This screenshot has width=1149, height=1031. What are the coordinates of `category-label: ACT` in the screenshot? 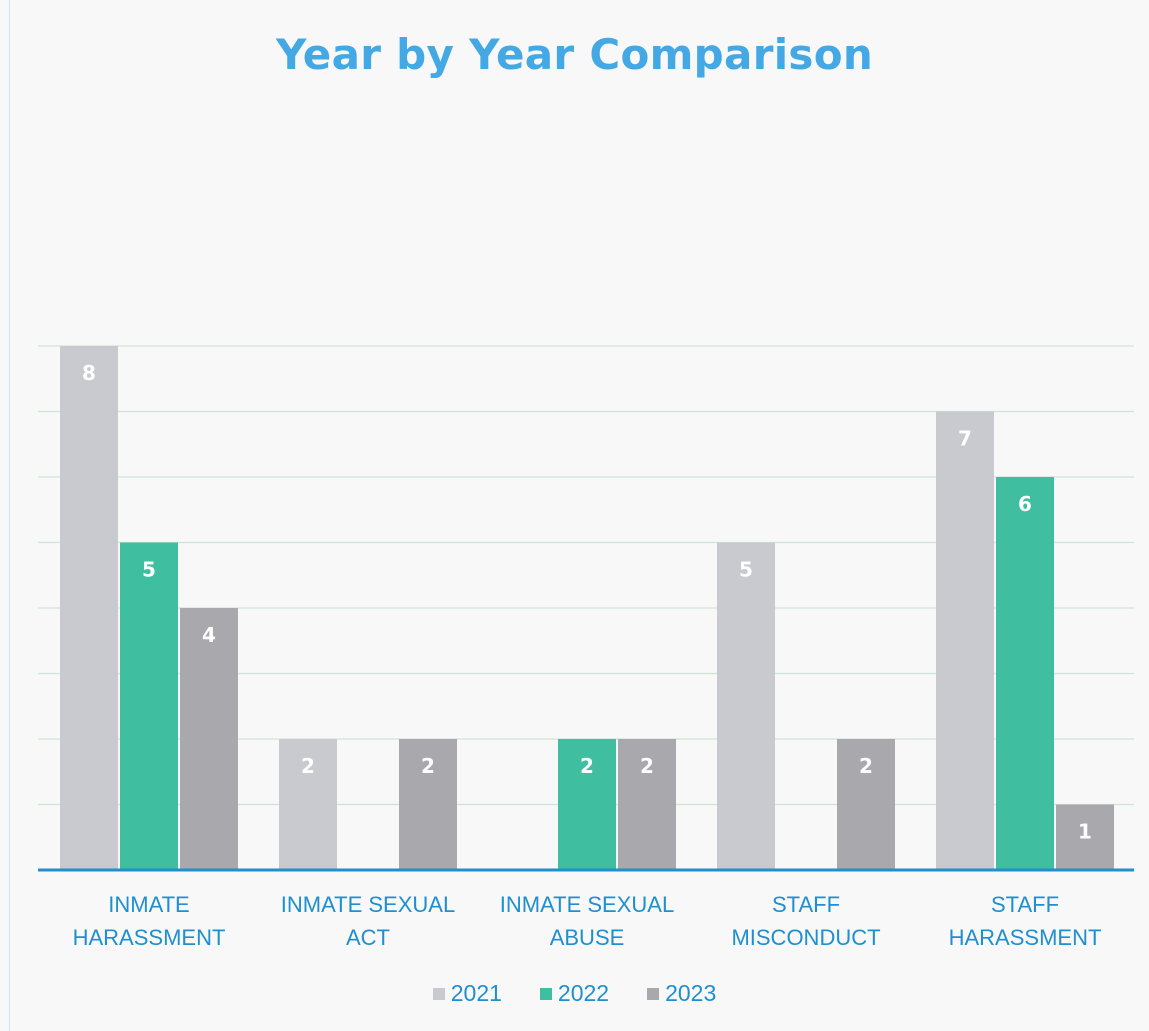 It's located at (368, 937).